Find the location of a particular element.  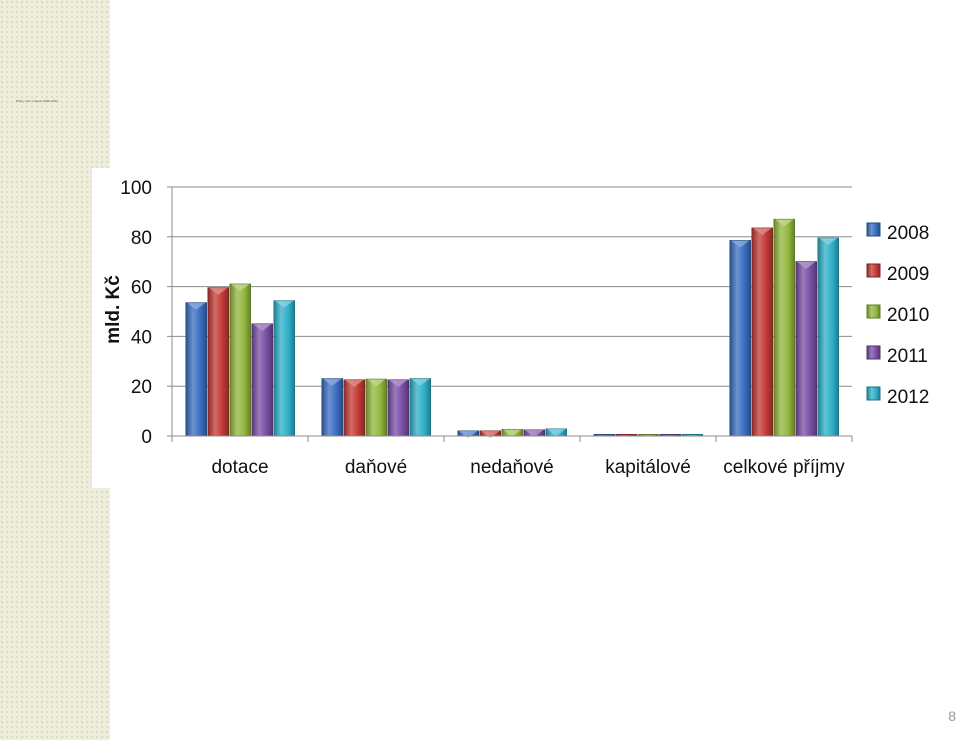

x-tick-label: daňové is located at coordinates (376, 467).